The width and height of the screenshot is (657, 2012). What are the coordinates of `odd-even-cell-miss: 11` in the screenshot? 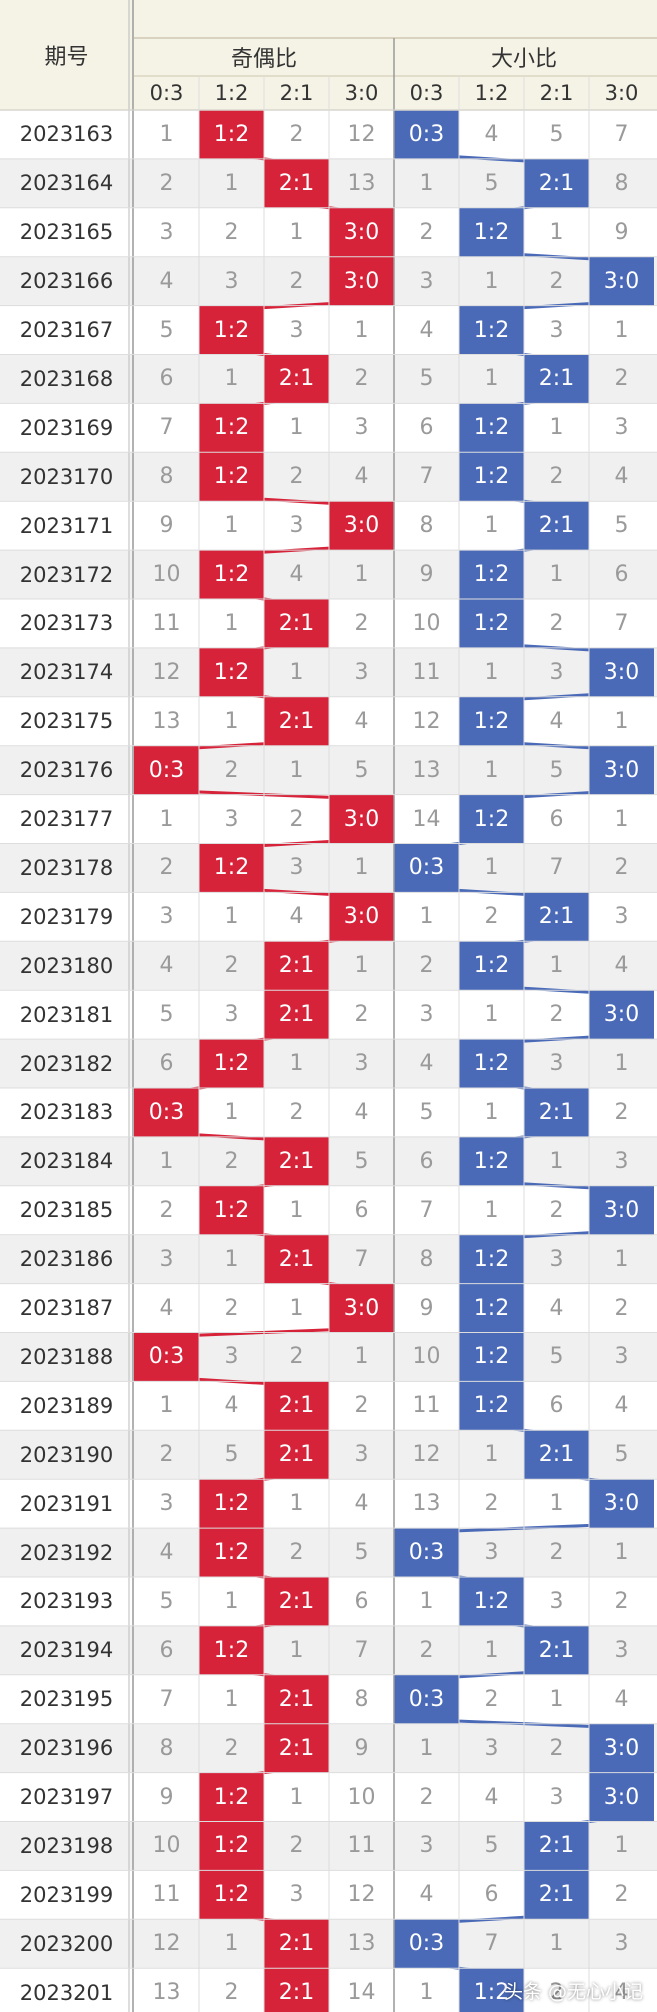 It's located at (361, 1846).